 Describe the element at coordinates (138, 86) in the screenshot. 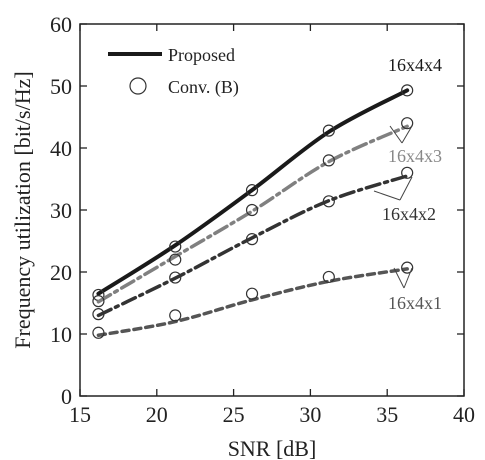

I see `legend-circle-swatch` at that location.